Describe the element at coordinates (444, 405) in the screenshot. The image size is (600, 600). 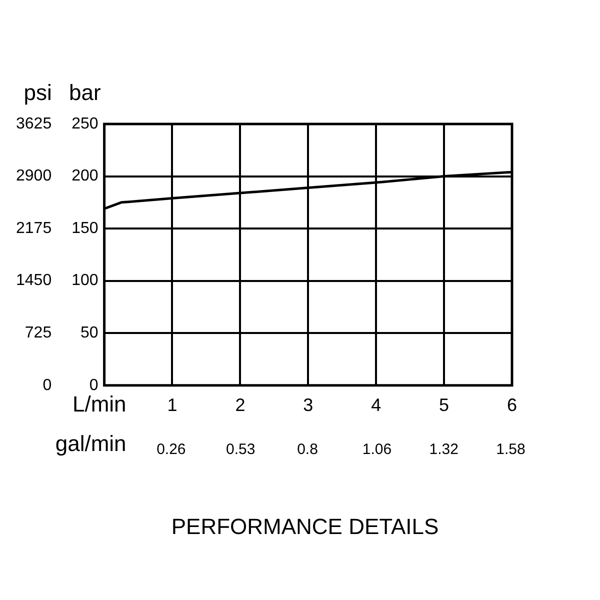
I see `x-tick-label: 5` at that location.